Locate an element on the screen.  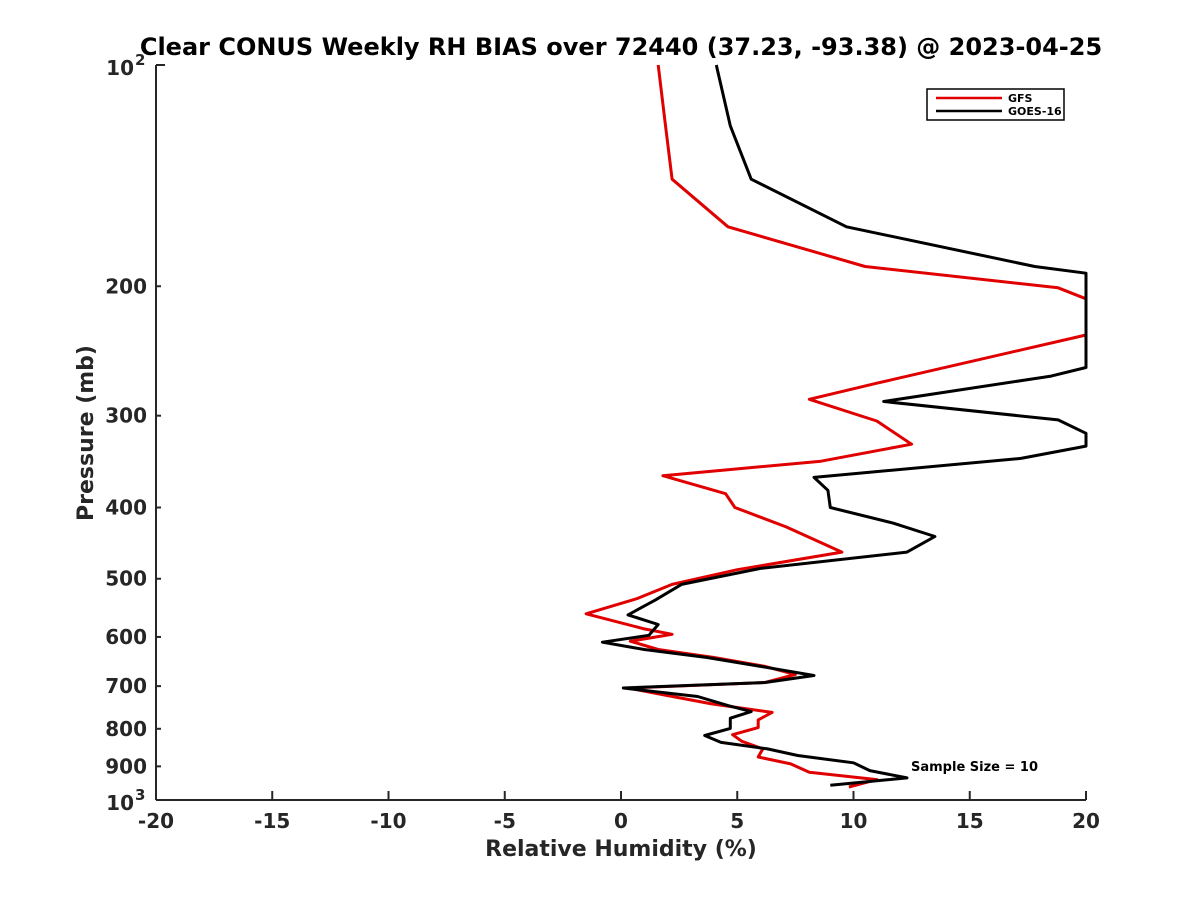
y-tick-label: 300 is located at coordinates (126, 416).